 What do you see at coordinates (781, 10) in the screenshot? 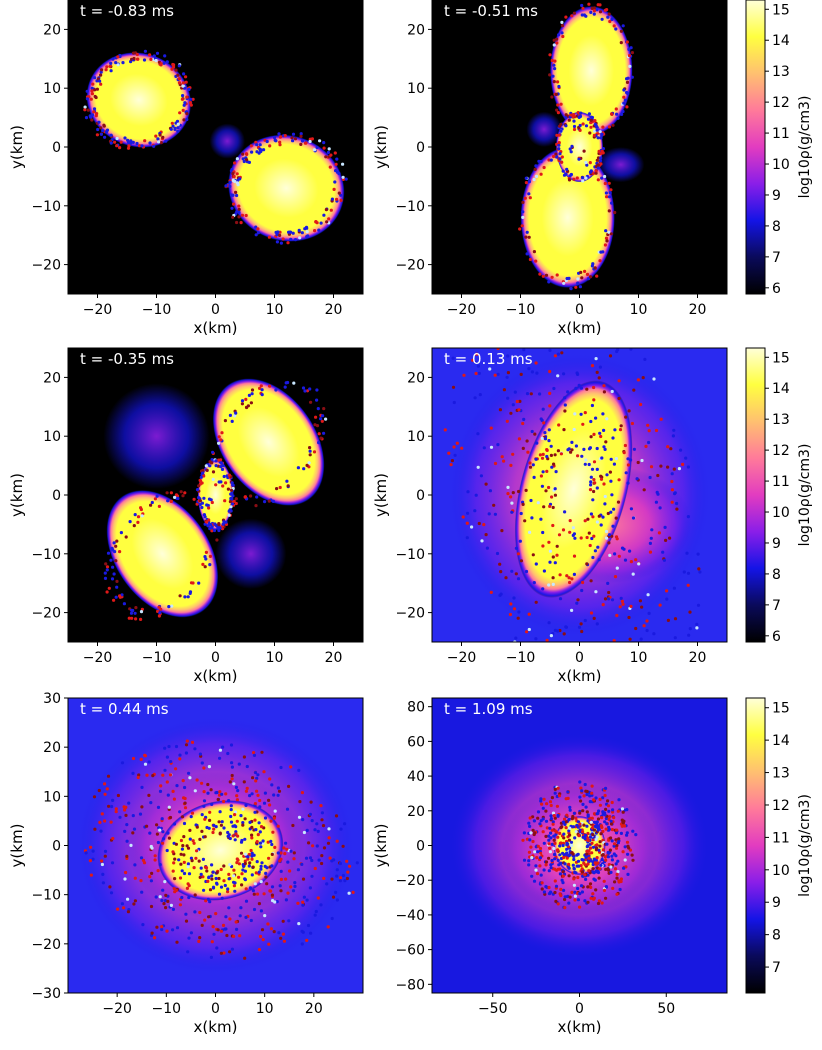
I see `colorbar-tick-label: 15` at bounding box center [781, 10].